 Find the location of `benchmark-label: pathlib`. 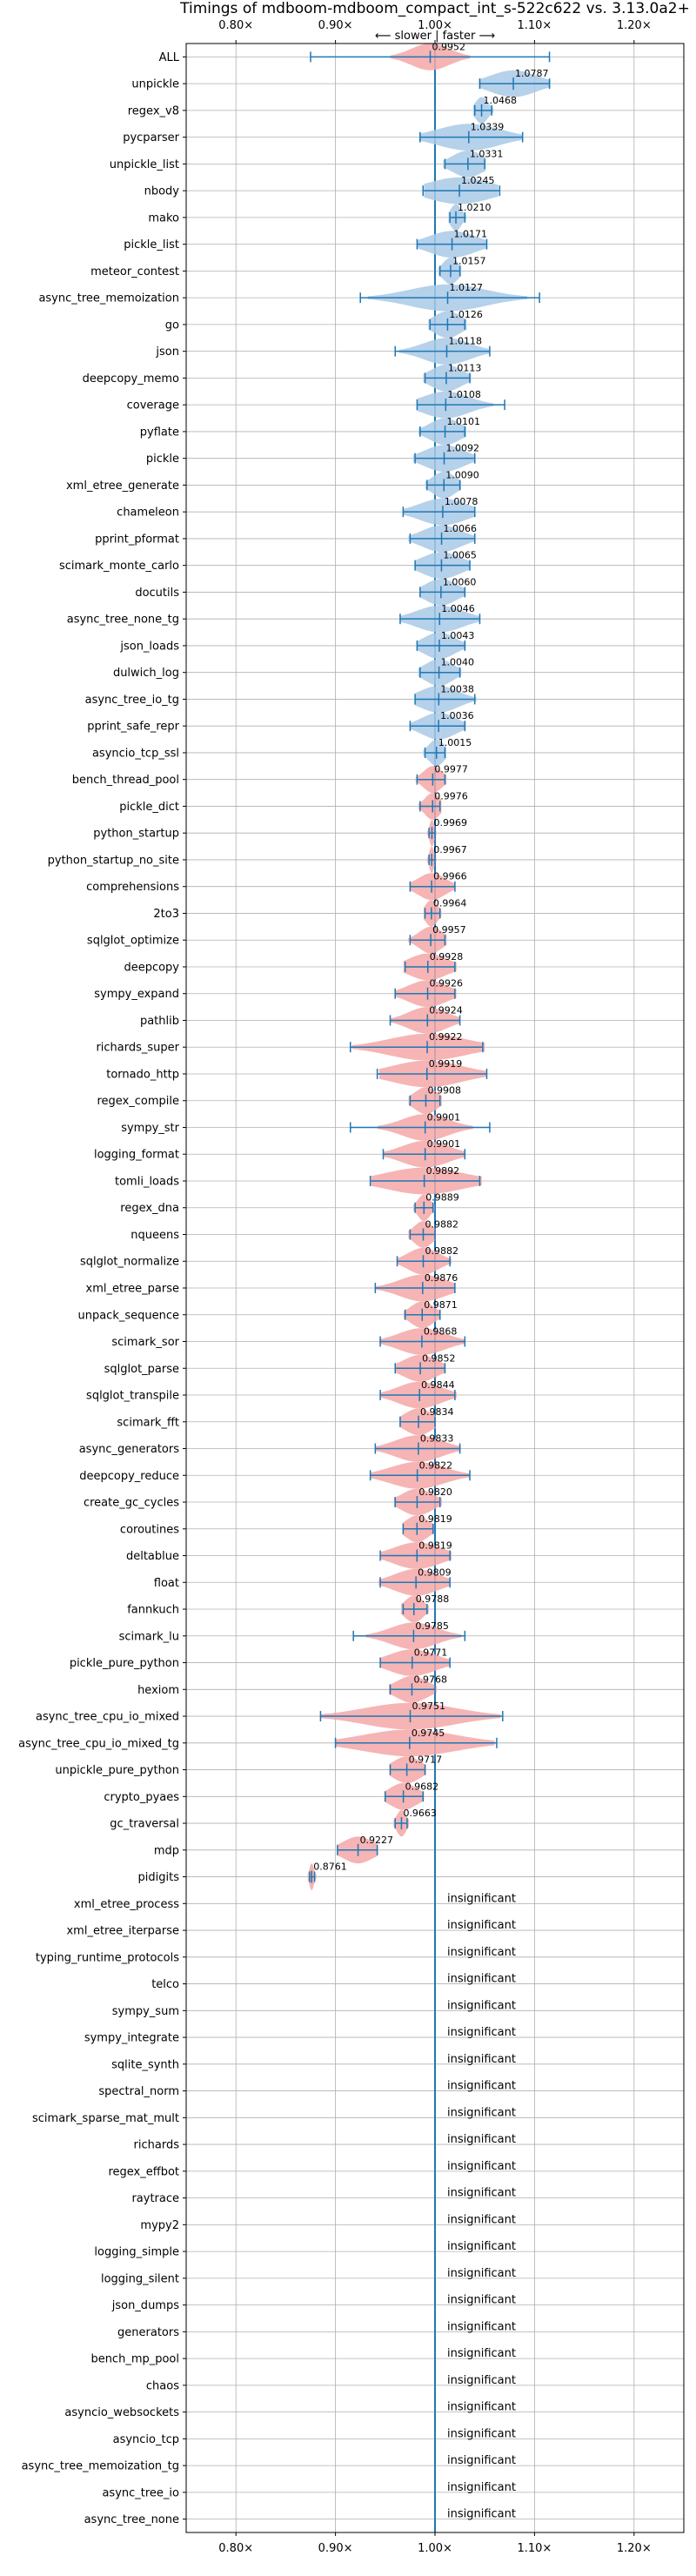

benchmark-label: pathlib is located at coordinates (159, 1021).